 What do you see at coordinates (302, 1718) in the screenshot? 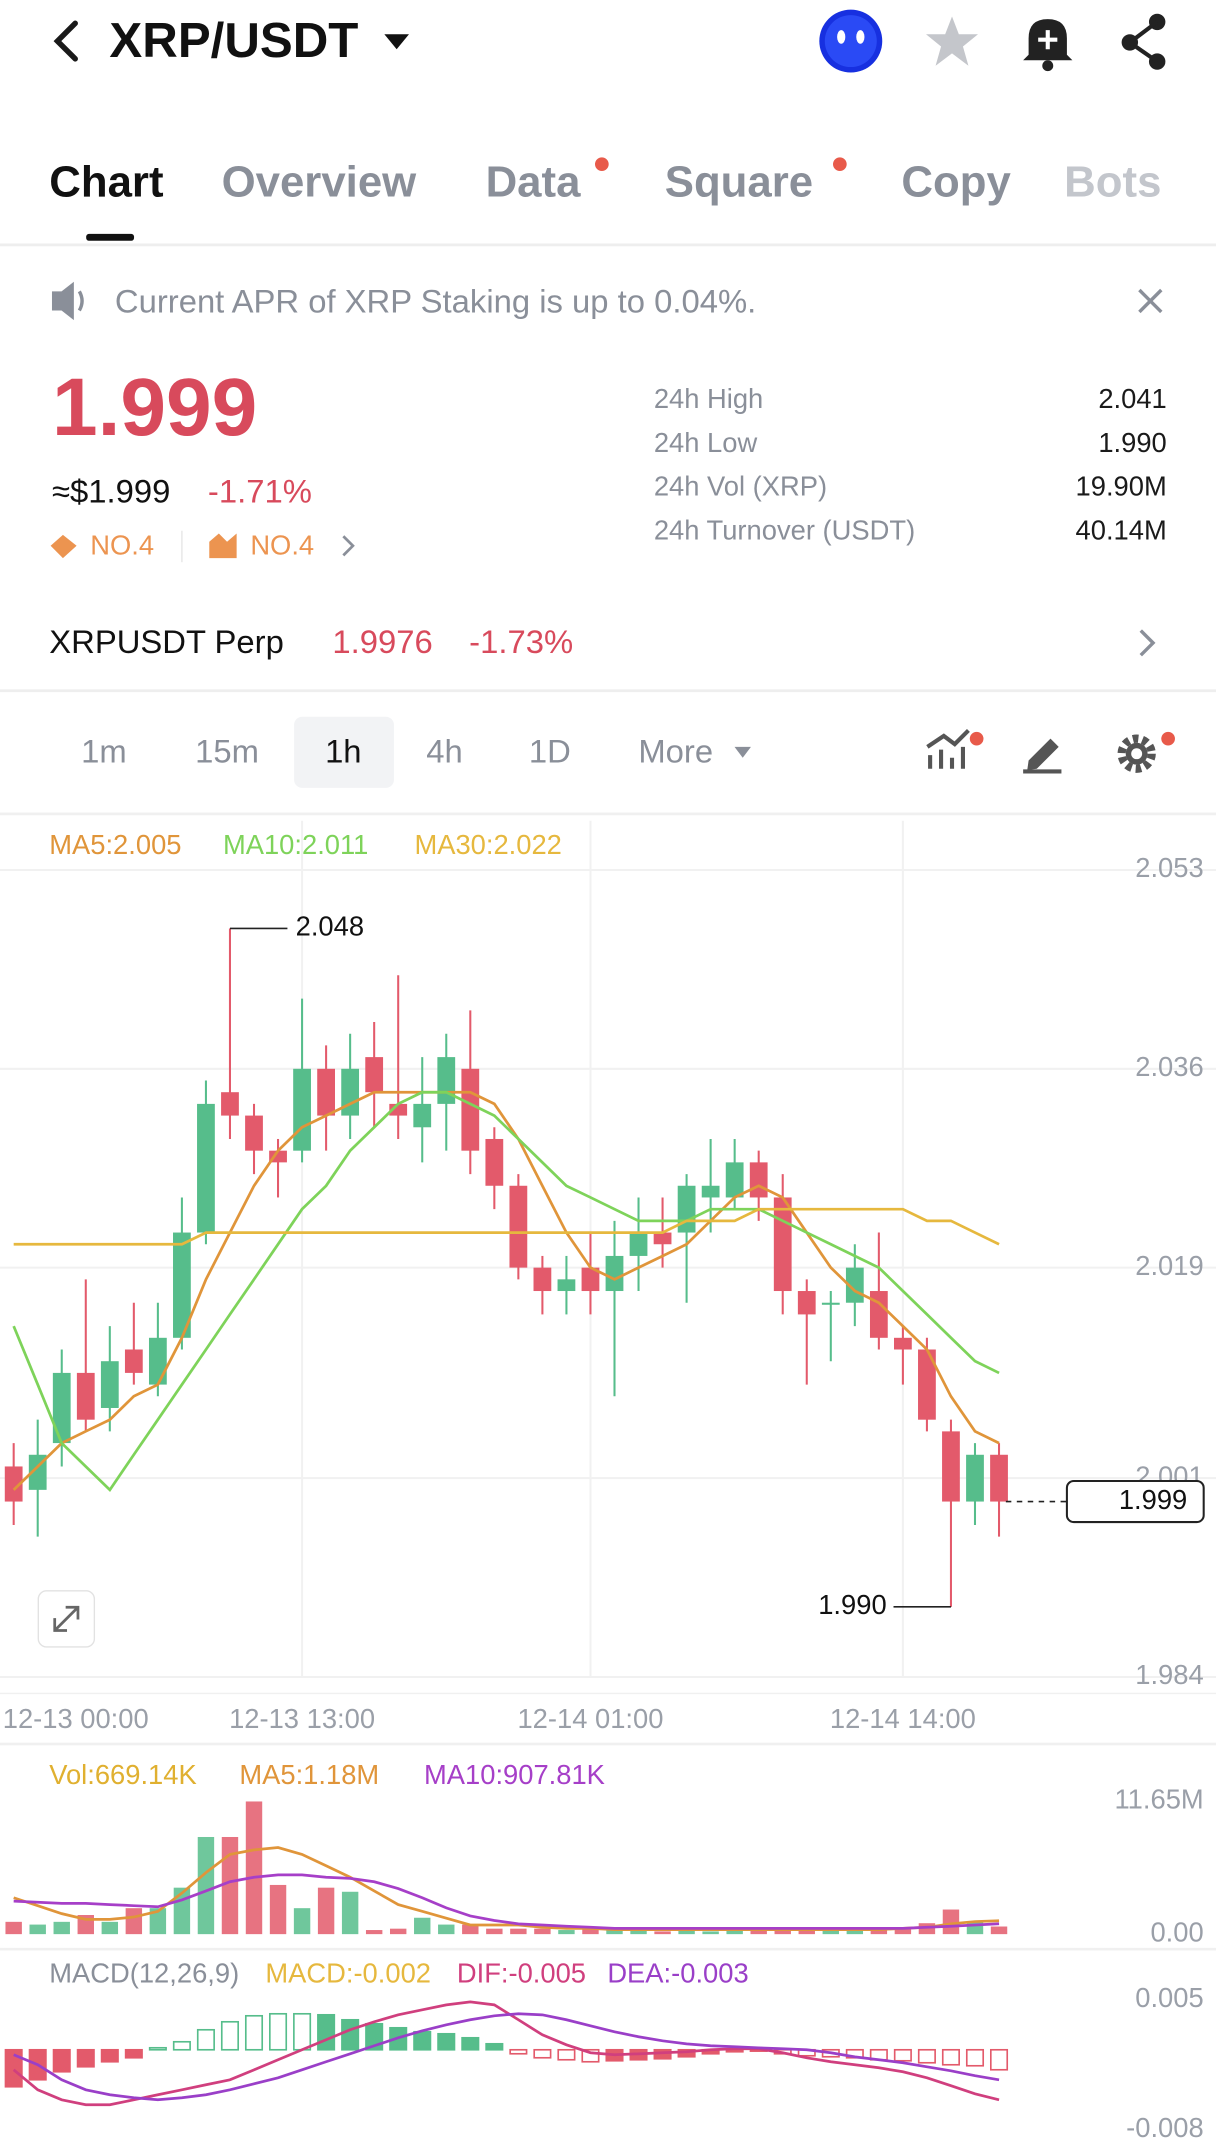
I see `x-tick-label: 12-13 13:00` at bounding box center [302, 1718].